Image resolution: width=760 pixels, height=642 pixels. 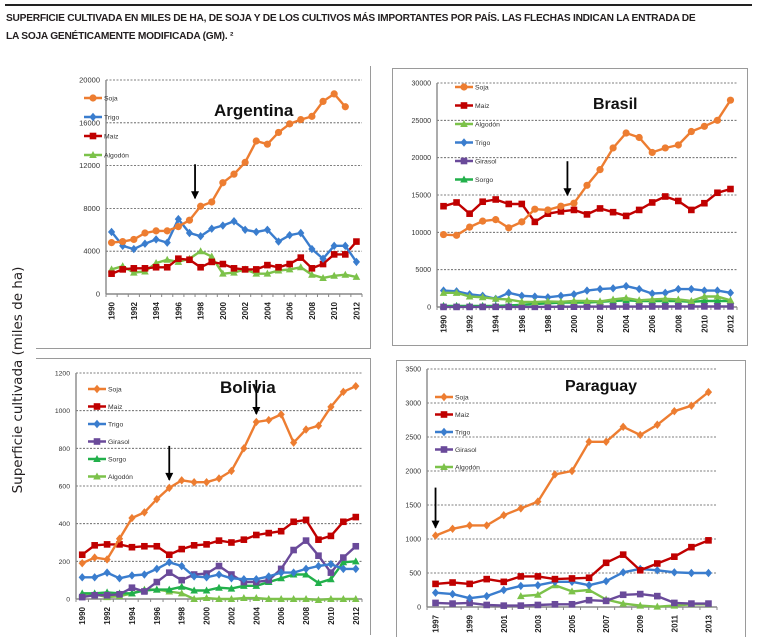 What do you see at coordinates (587, 307) in the screenshot?
I see `series-girasol` at bounding box center [587, 307].